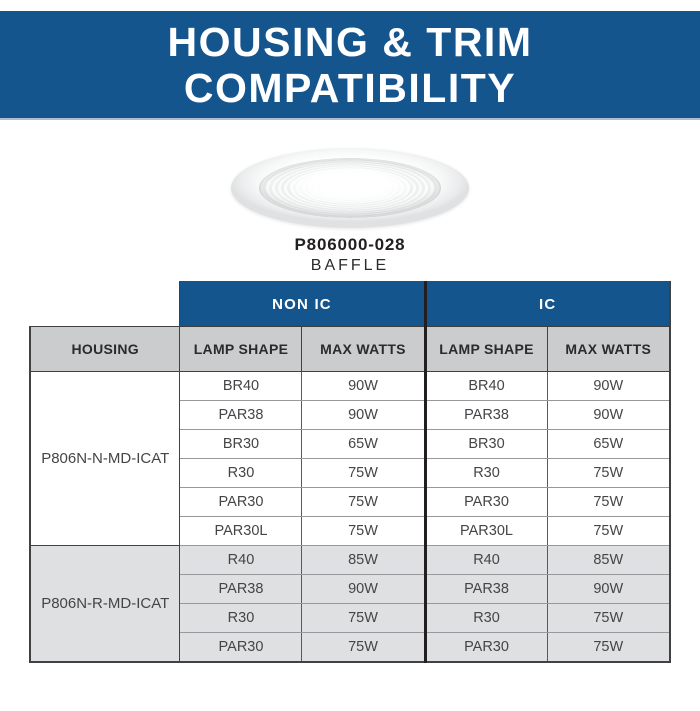 The height and width of the screenshot is (711, 700). Describe the element at coordinates (302, 304) in the screenshot. I see `section-header-non-ic: NON IC` at that location.